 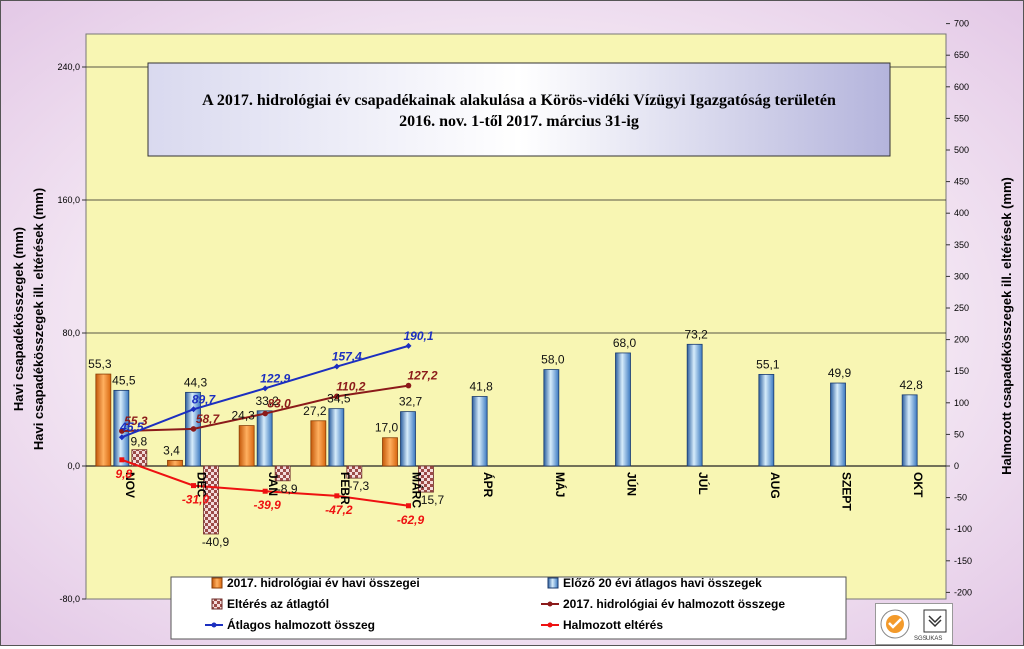 What do you see at coordinates (387, 428) in the screenshot?
I see `bar-value-label: 17,0` at bounding box center [387, 428].